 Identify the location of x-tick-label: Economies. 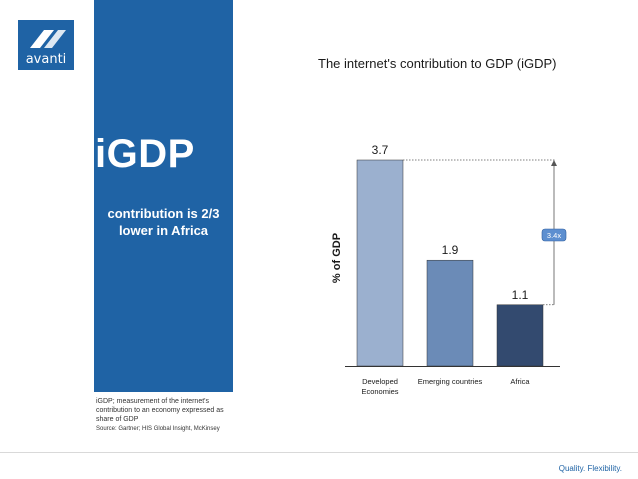
(379, 391).